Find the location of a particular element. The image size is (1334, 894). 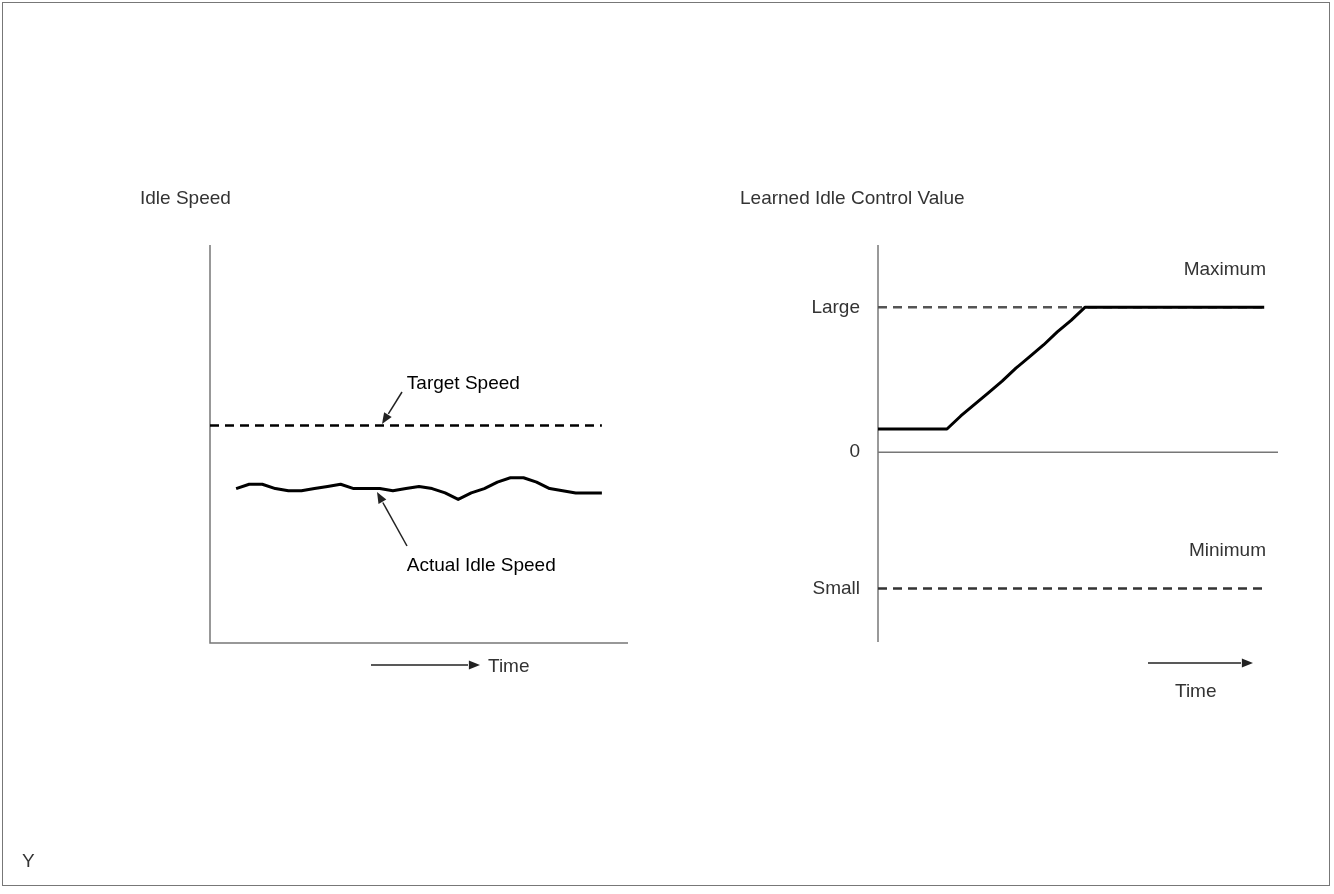

chart-title: Idle Speed is located at coordinates (185, 197).